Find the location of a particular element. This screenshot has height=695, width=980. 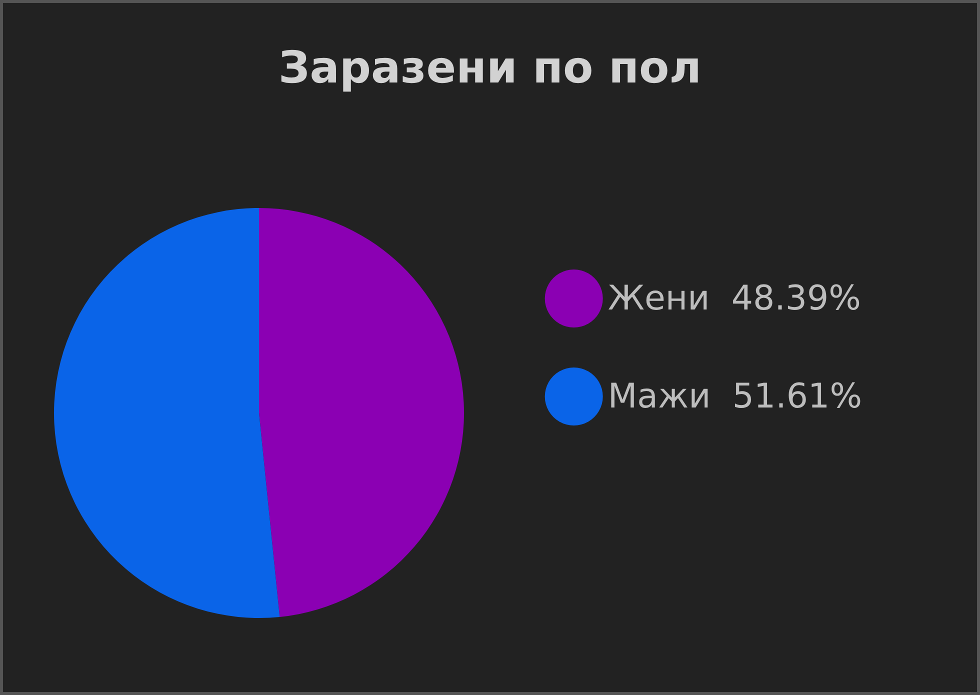

legend-label: Жени 48.39% is located at coordinates (734, 298).